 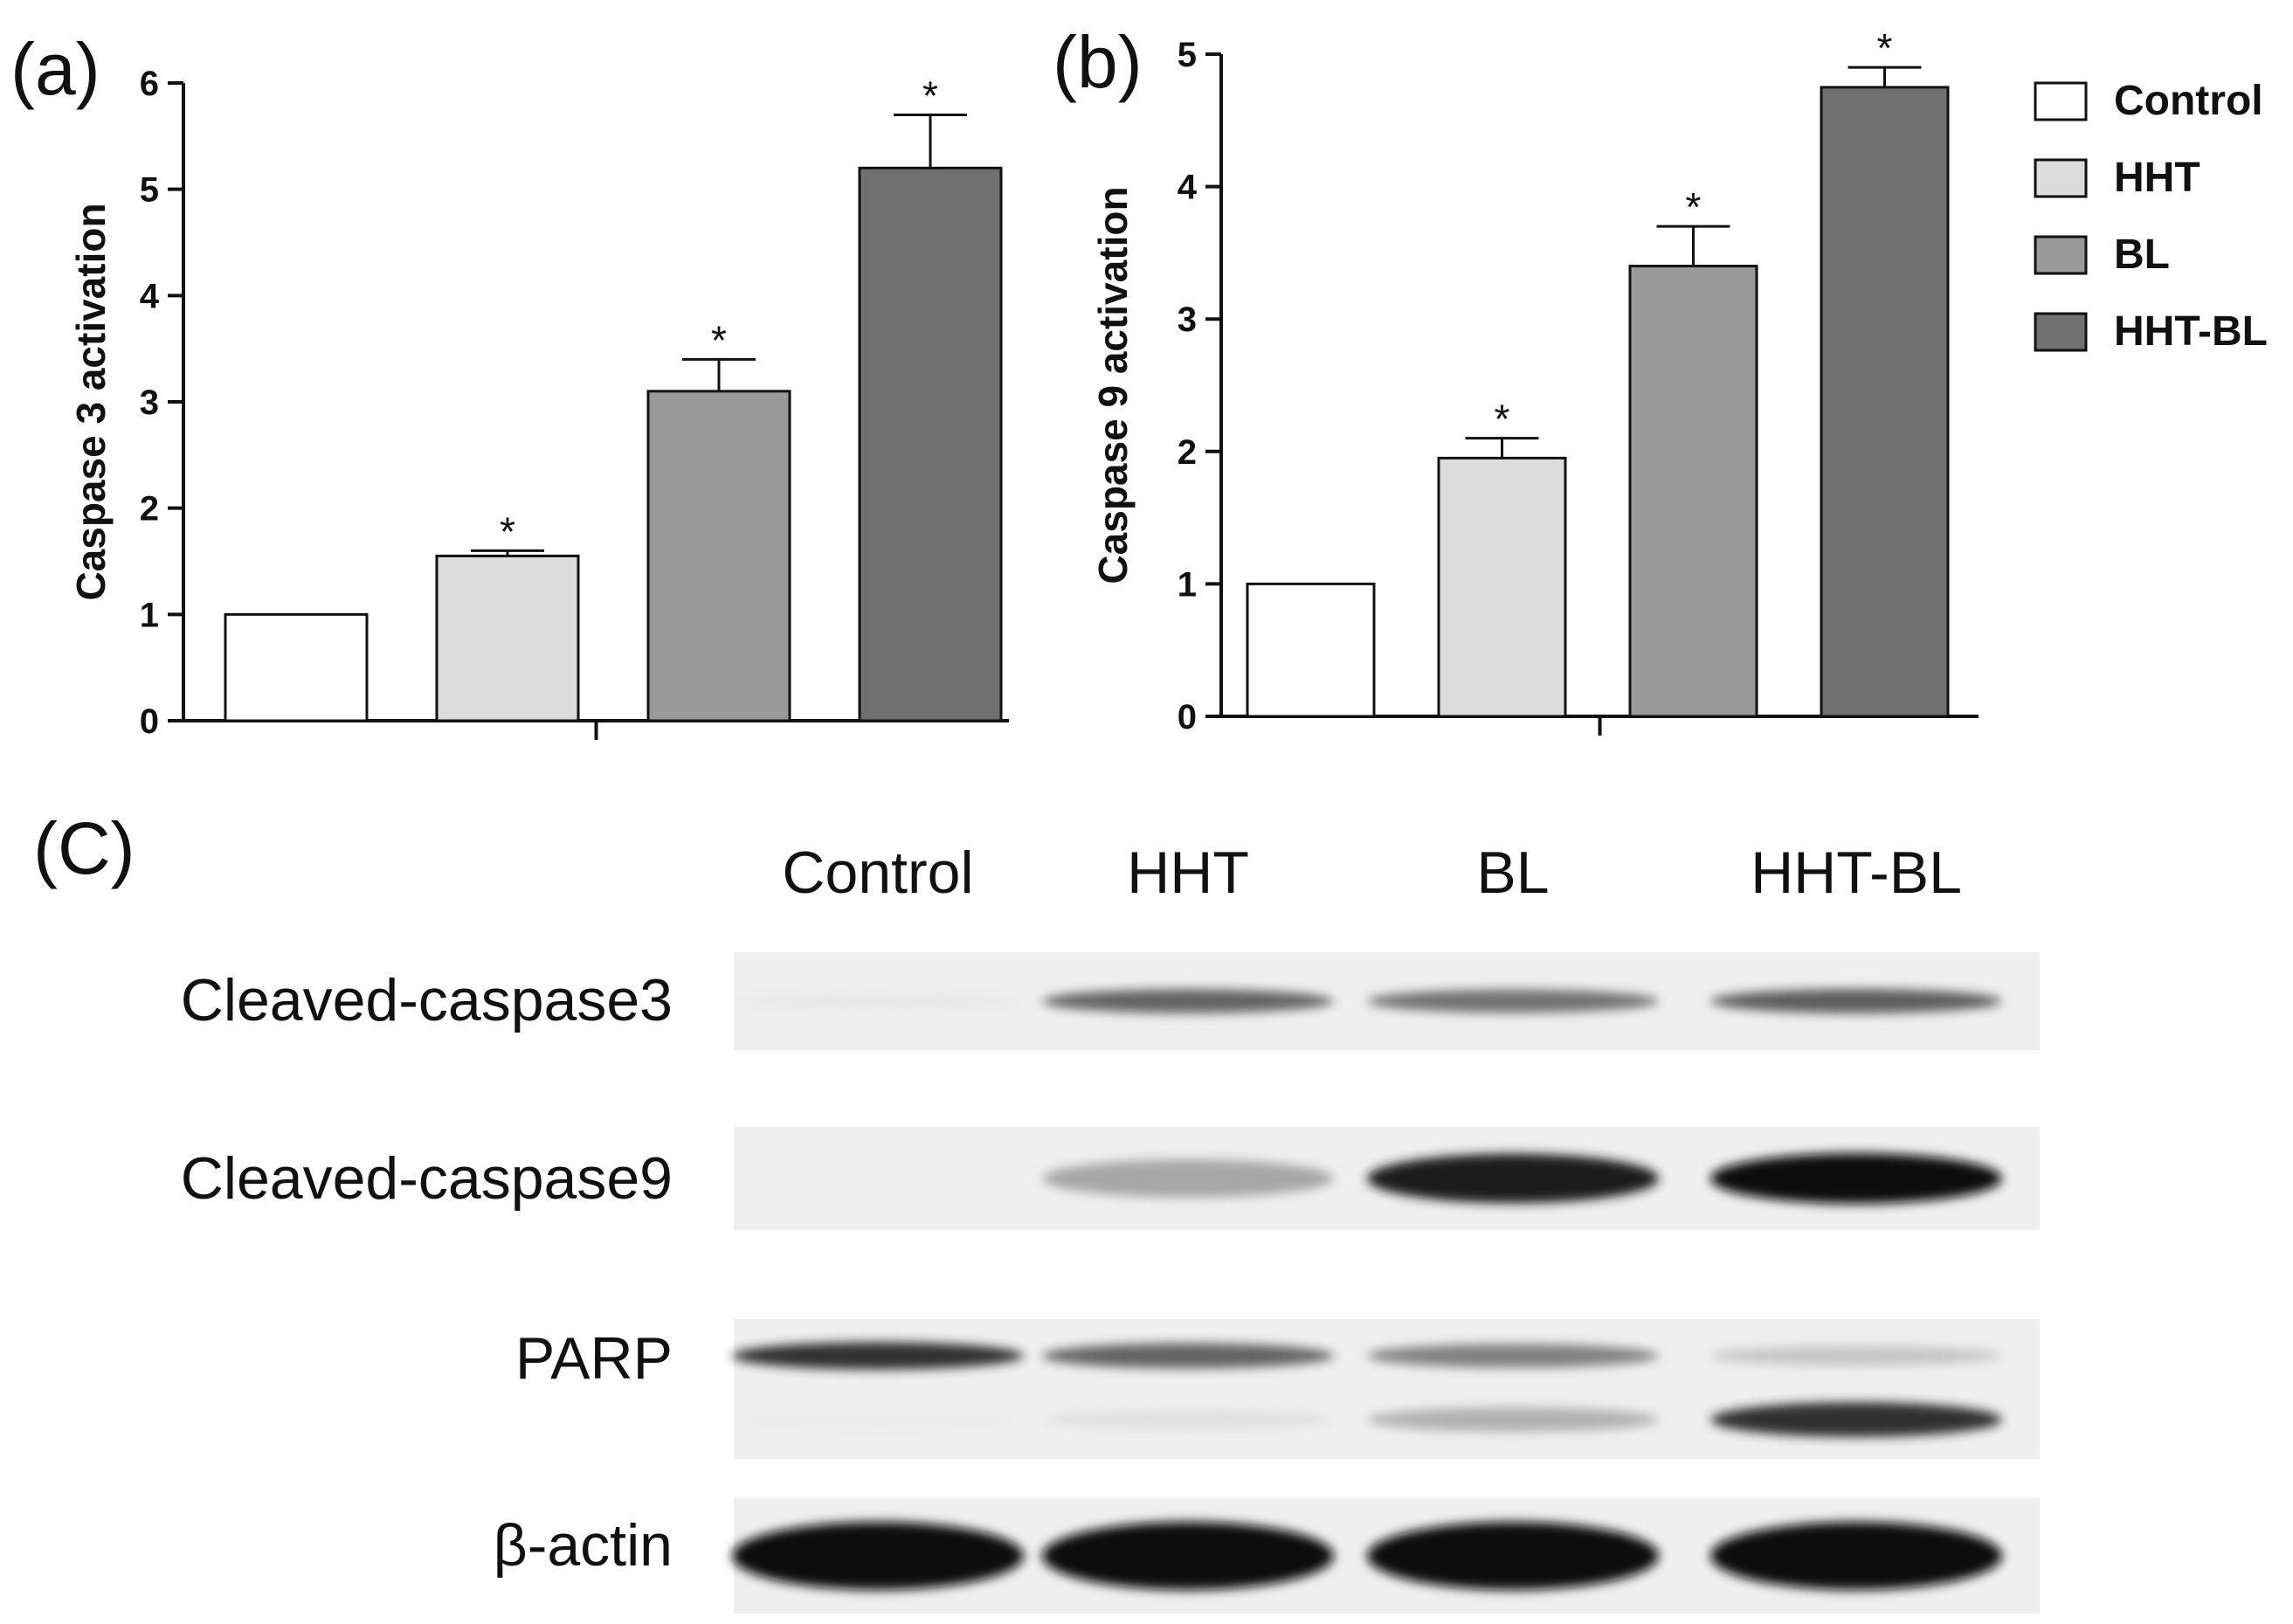 I want to click on blot-row-label: β-actin, so click(x=583, y=1545).